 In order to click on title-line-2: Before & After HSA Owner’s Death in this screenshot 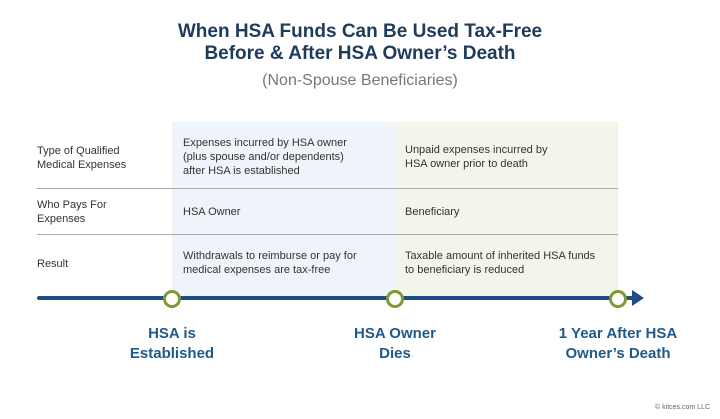, I will do `click(360, 53)`.